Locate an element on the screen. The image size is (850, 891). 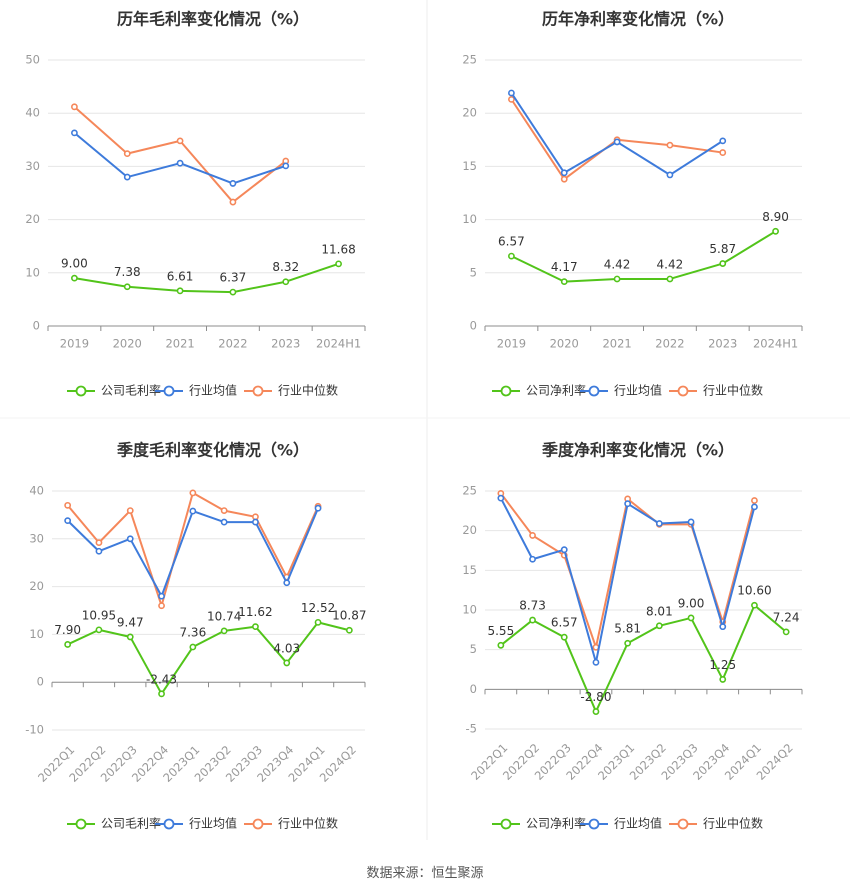
data-label: 9.00 is located at coordinates (691, 603).